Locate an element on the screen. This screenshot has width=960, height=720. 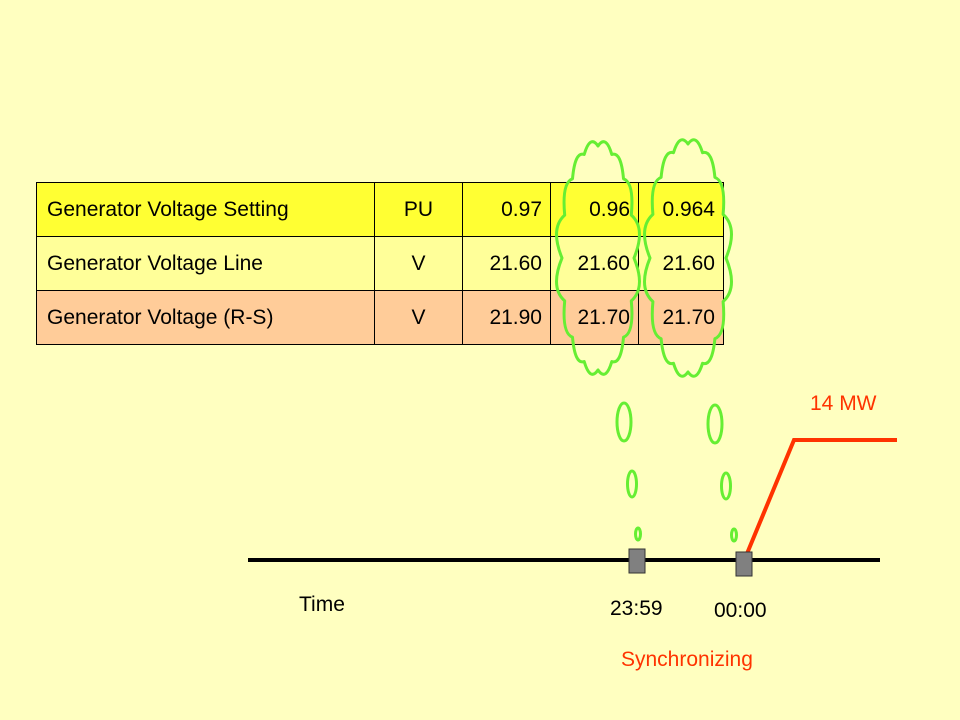
row-value-3: 21.60 is located at coordinates (681, 263).